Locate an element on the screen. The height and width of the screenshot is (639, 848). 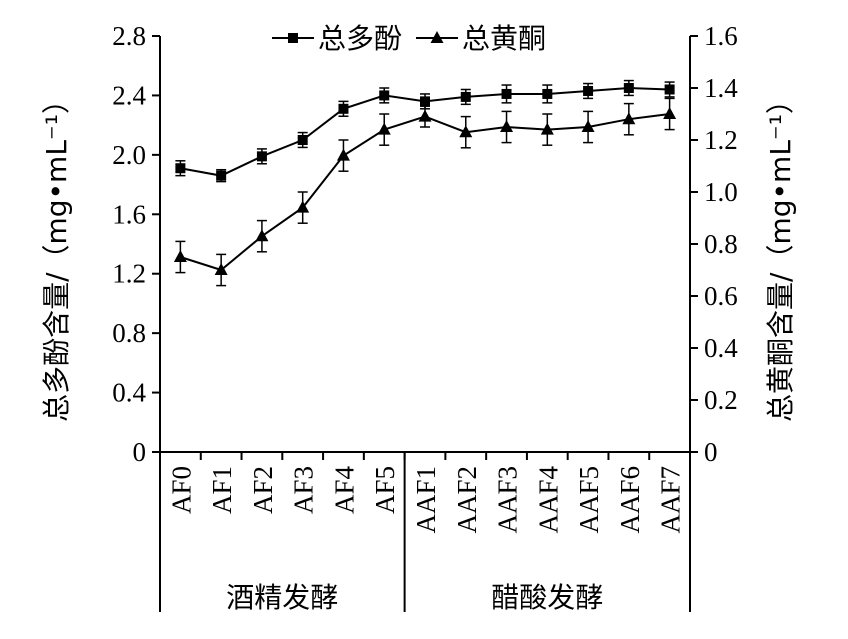
left-y-tick-label: 1.2 is located at coordinates (129, 274).